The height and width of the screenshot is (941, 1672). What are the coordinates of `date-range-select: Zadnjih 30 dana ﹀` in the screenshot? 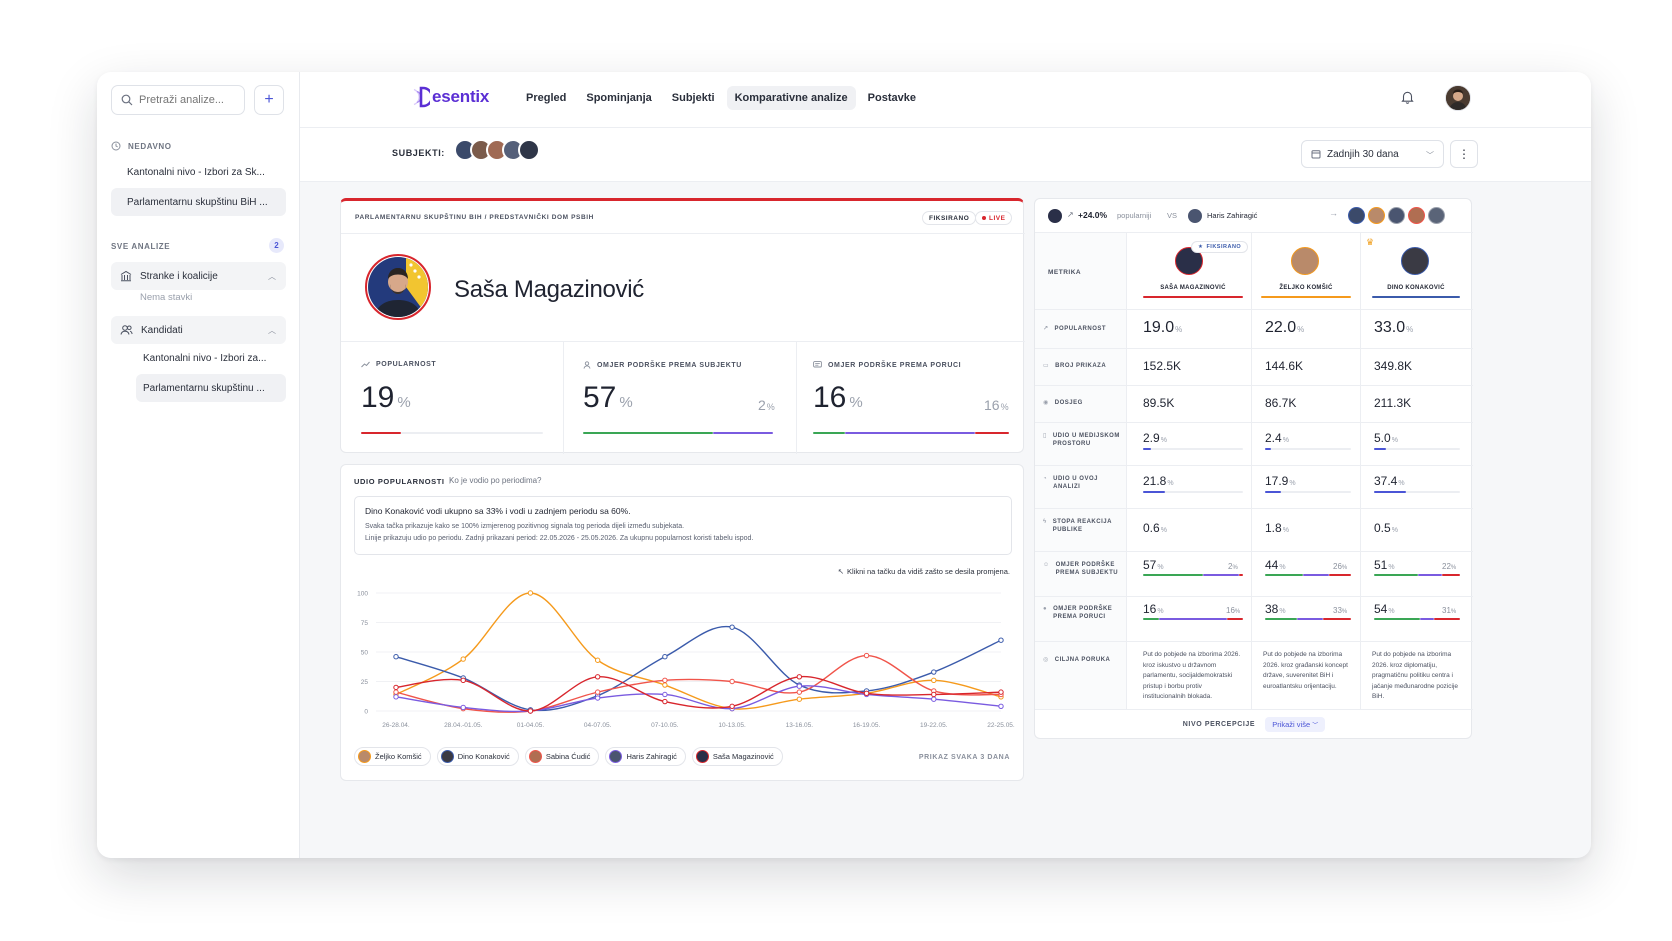 It's located at (1372, 154).